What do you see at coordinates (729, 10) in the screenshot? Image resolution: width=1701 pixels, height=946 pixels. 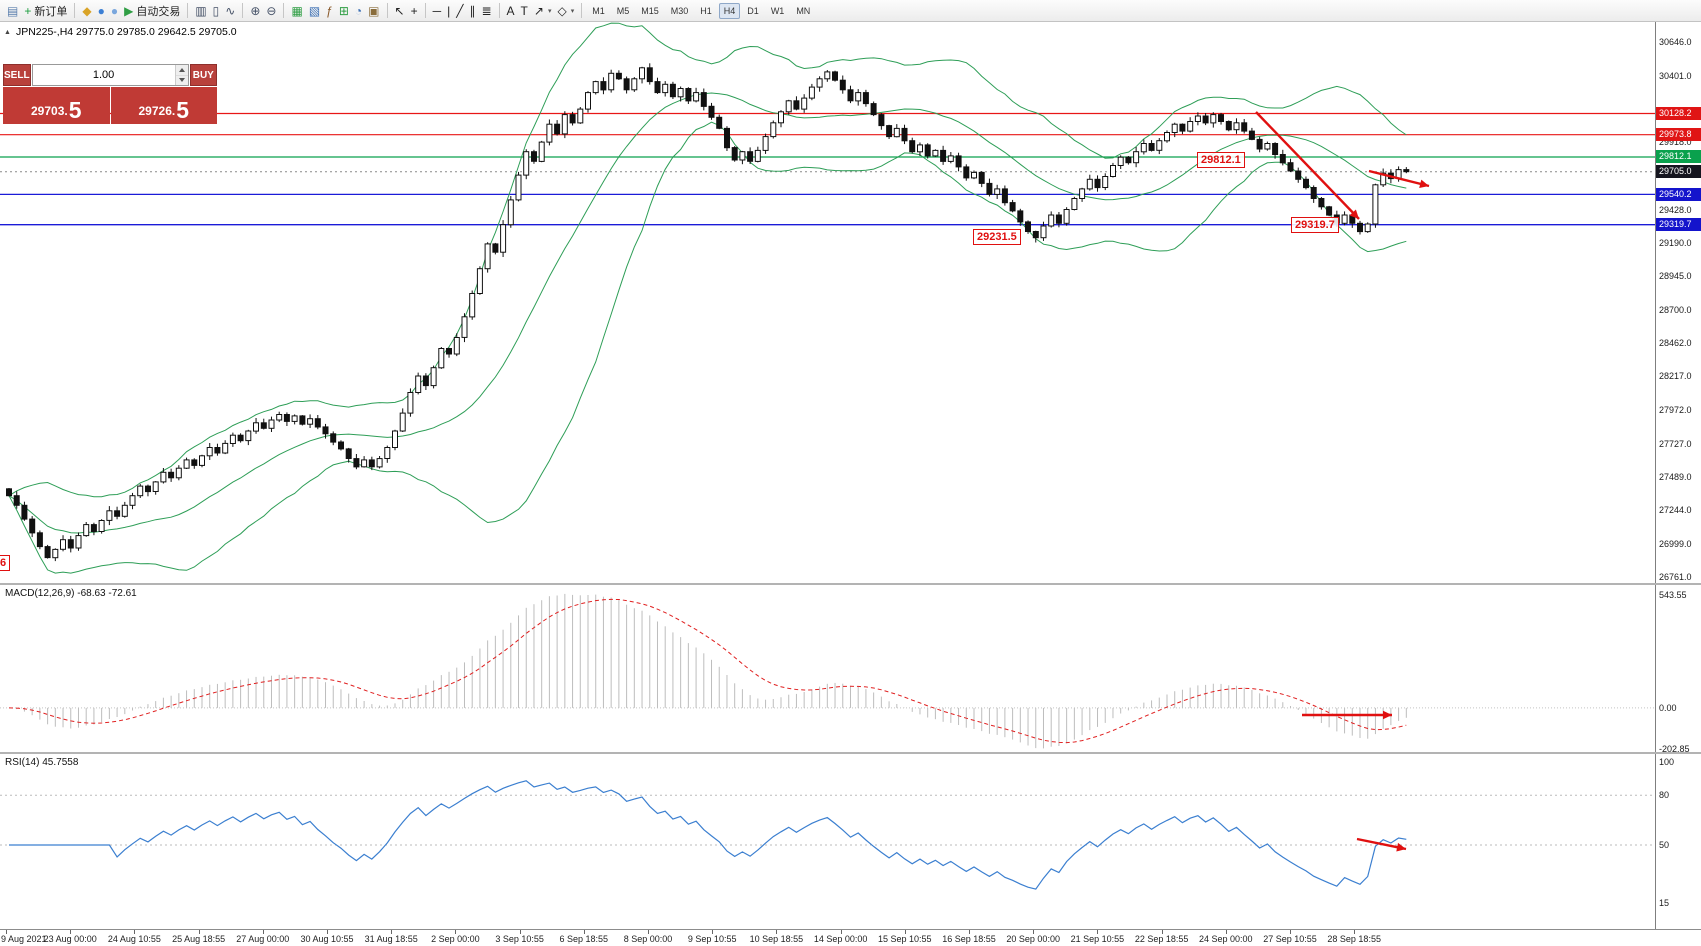 I see `timeframe-button-h4: H4` at bounding box center [729, 10].